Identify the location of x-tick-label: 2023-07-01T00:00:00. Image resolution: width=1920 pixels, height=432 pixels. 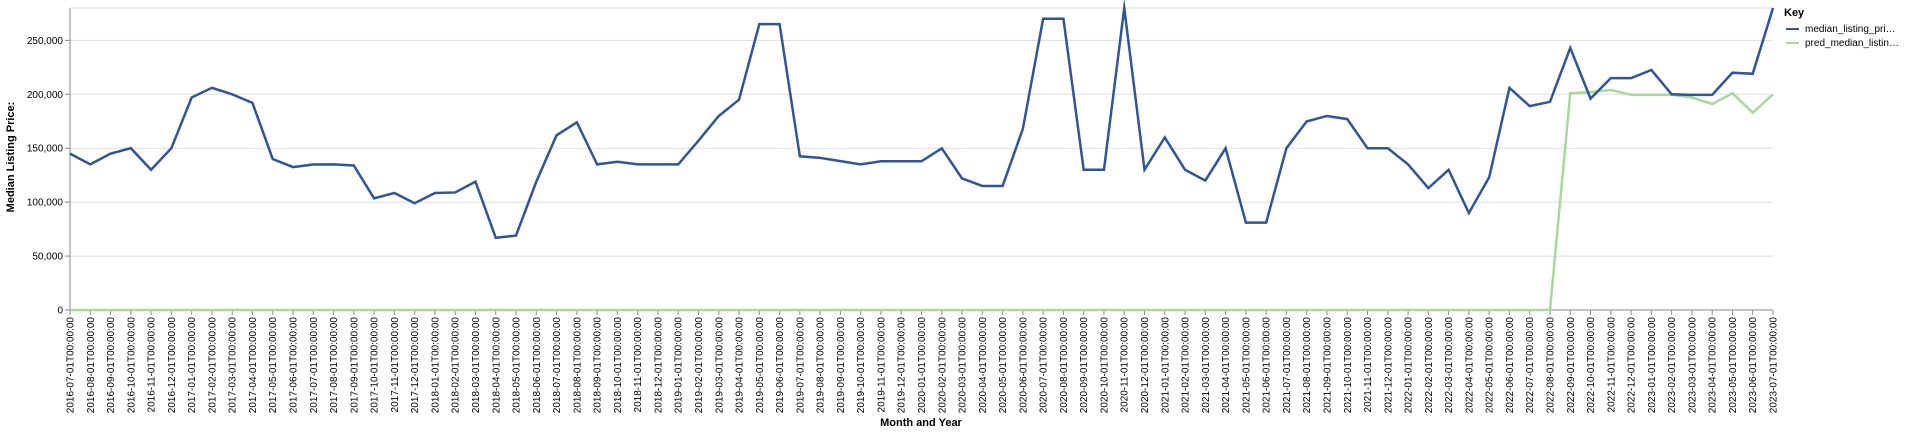
(1774, 365).